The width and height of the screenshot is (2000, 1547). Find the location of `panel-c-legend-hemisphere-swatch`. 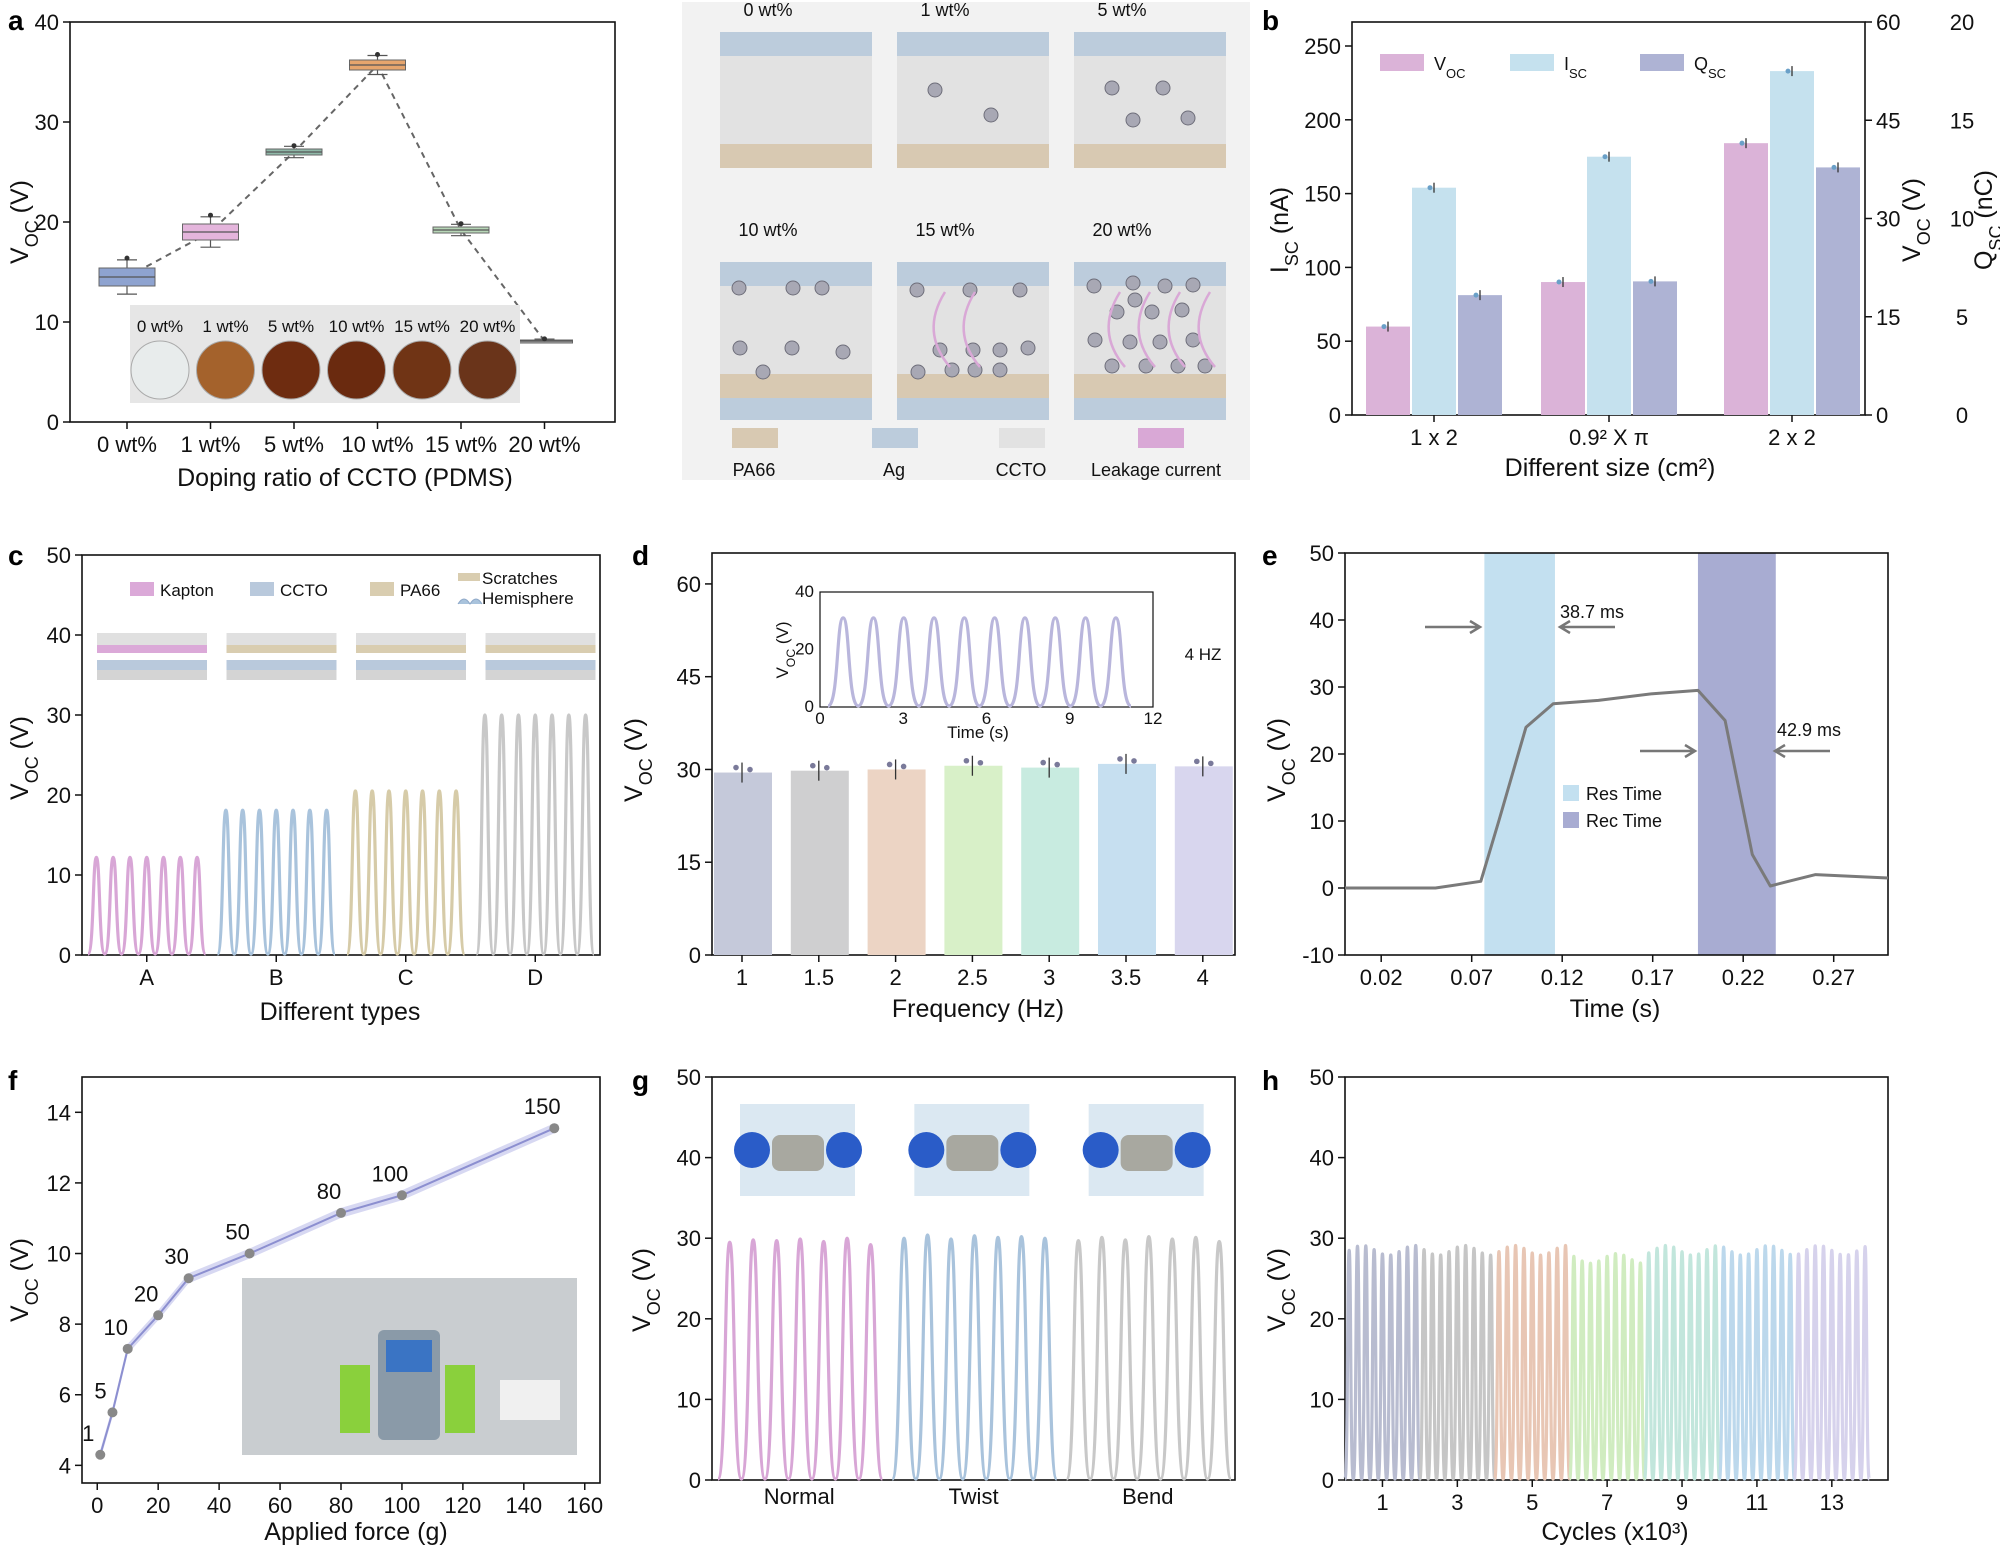

panel-c-legend-hemisphere-swatch is located at coordinates (470, 601).